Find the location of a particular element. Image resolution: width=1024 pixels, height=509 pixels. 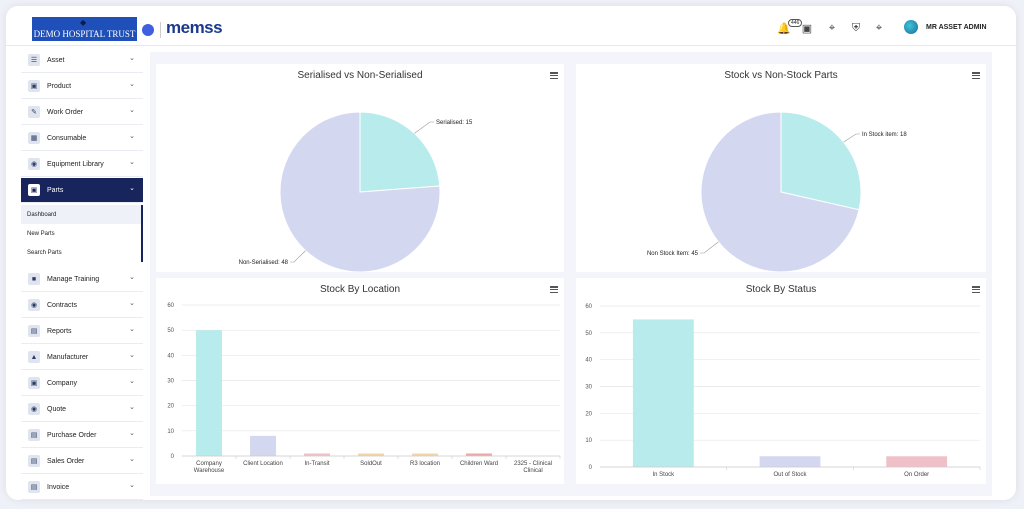

sidebar-item-label: Work Order is located at coordinates (65, 112).